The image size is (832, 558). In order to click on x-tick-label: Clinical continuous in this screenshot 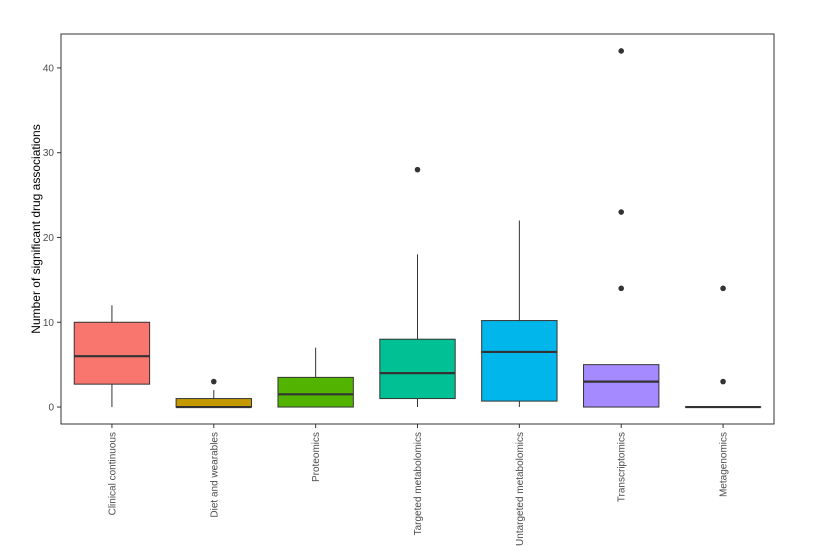, I will do `click(112, 473)`.